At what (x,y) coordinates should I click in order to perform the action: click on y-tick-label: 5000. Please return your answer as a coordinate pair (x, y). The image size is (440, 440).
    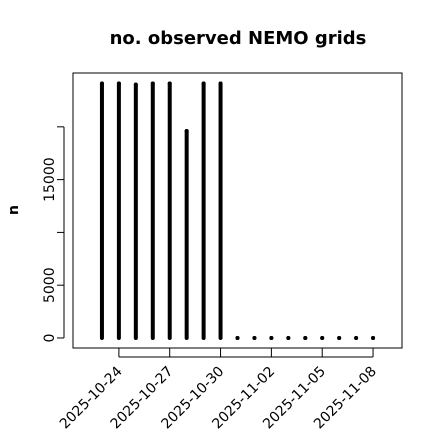
    Looking at the image, I should click on (50, 285).